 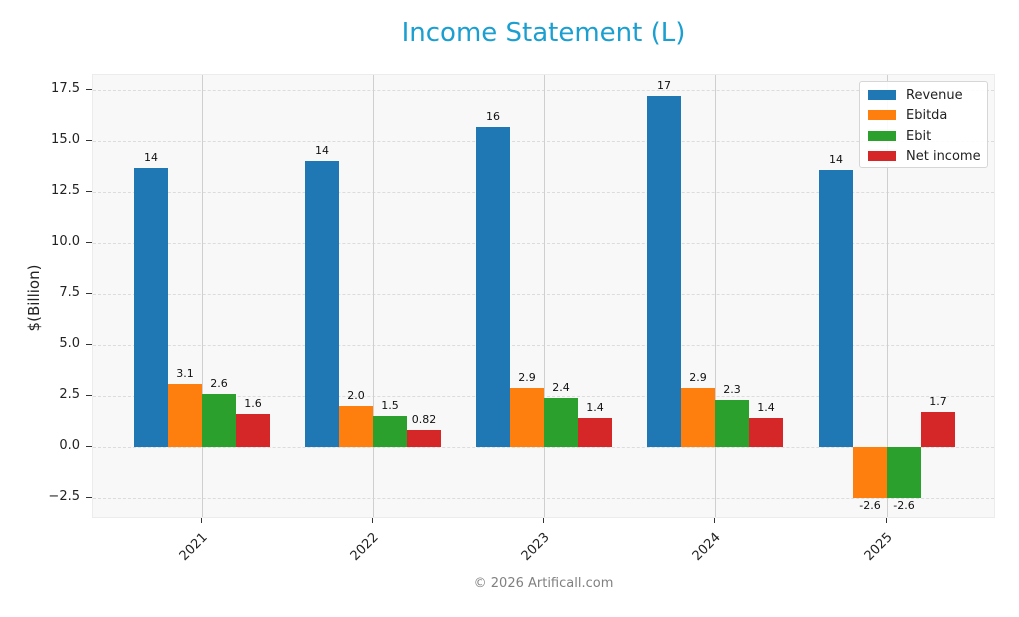 What do you see at coordinates (424, 438) in the screenshot?
I see `net-income-bar-2022` at bounding box center [424, 438].